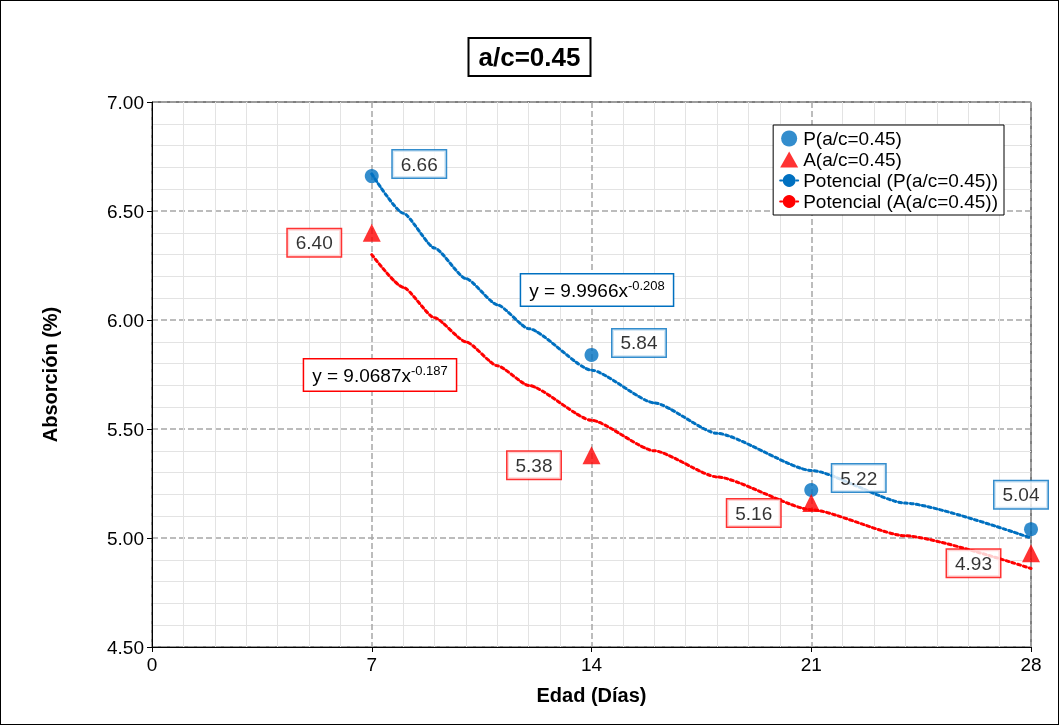 The width and height of the screenshot is (1059, 725). I want to click on y-tick-label: 4.50, so click(125, 647).